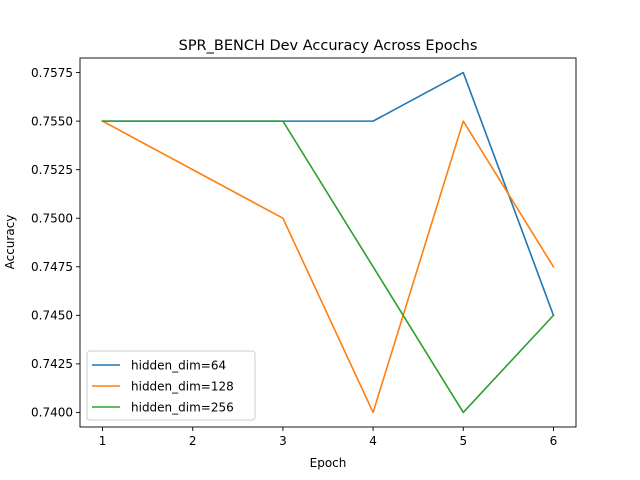 This screenshot has width=640, height=480. I want to click on legend-label-2: hidden_dim=128, so click(182, 386).